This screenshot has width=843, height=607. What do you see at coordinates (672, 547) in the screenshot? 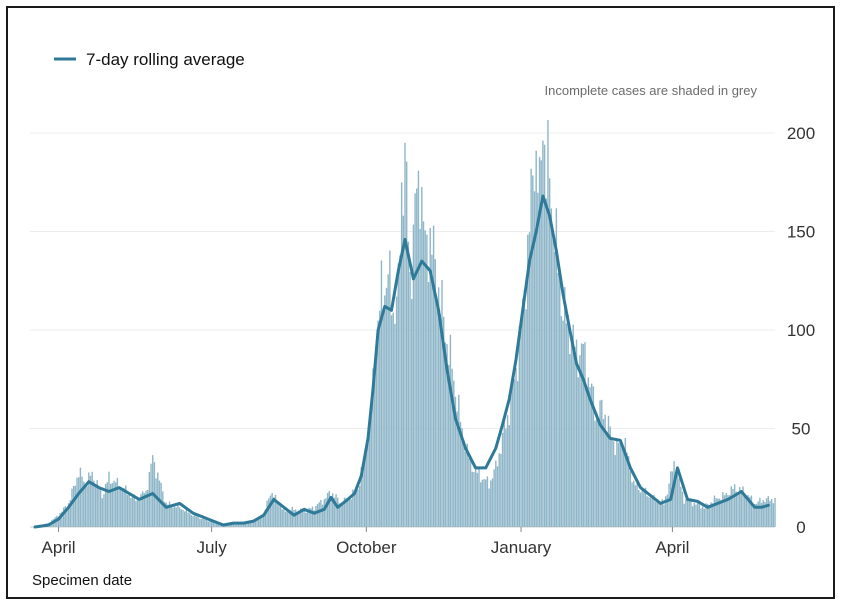
I see `x-tick-label-4: April` at bounding box center [672, 547].